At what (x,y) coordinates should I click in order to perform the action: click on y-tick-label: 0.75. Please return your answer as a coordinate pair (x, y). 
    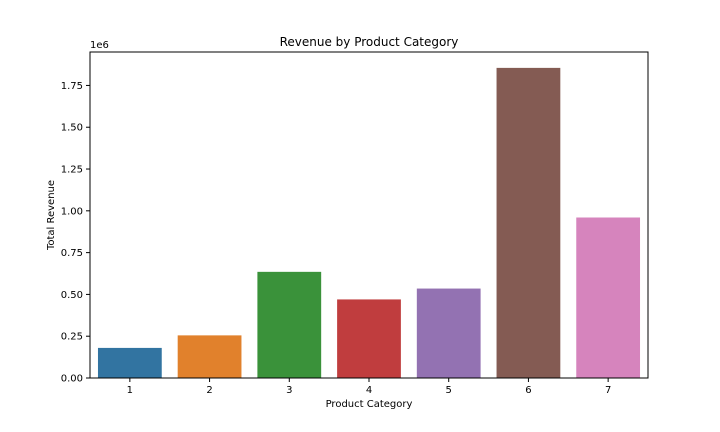
    Looking at the image, I should click on (72, 253).